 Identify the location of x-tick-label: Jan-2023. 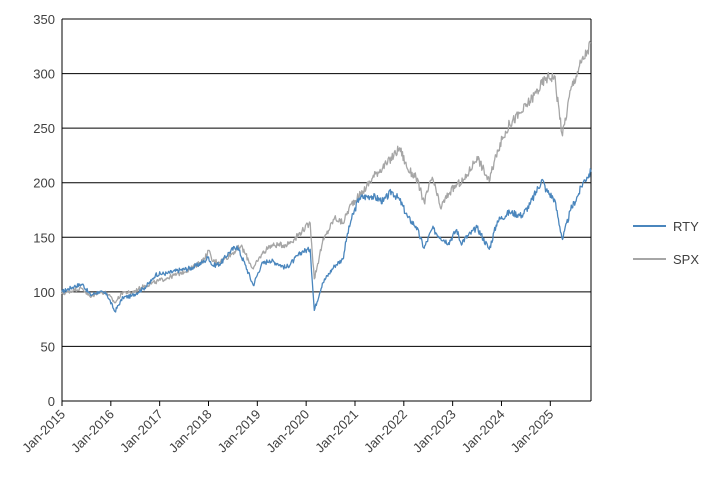
(434, 431).